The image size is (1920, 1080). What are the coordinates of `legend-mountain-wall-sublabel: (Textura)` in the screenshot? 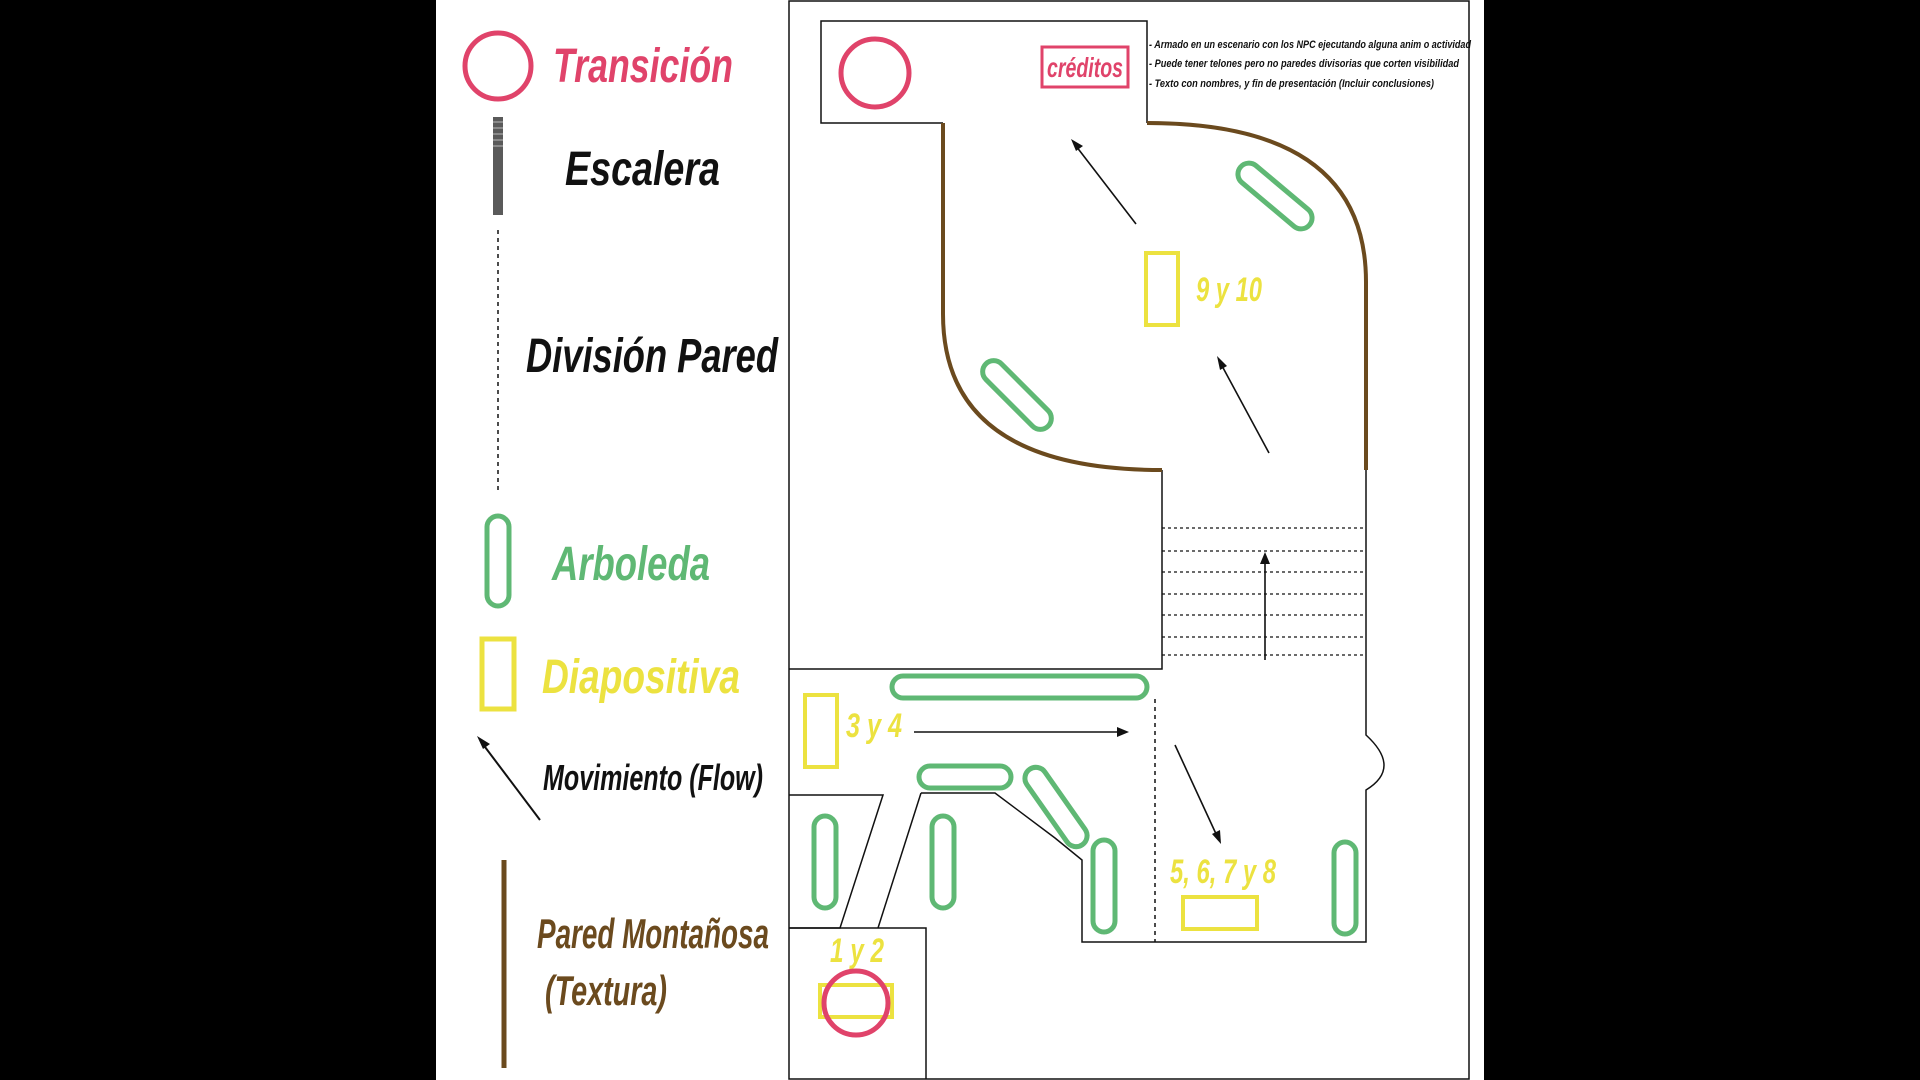 It's located at (606, 990).